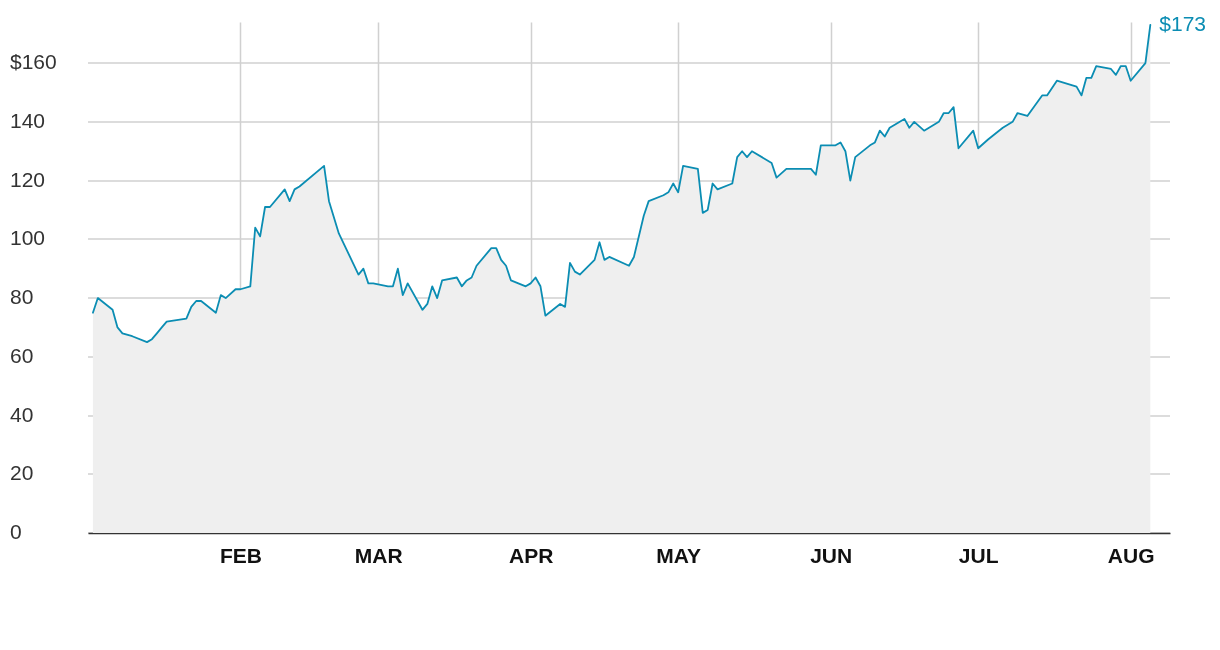 This screenshot has width=1220, height=650. I want to click on y-tick-label: 80, so click(22, 297).